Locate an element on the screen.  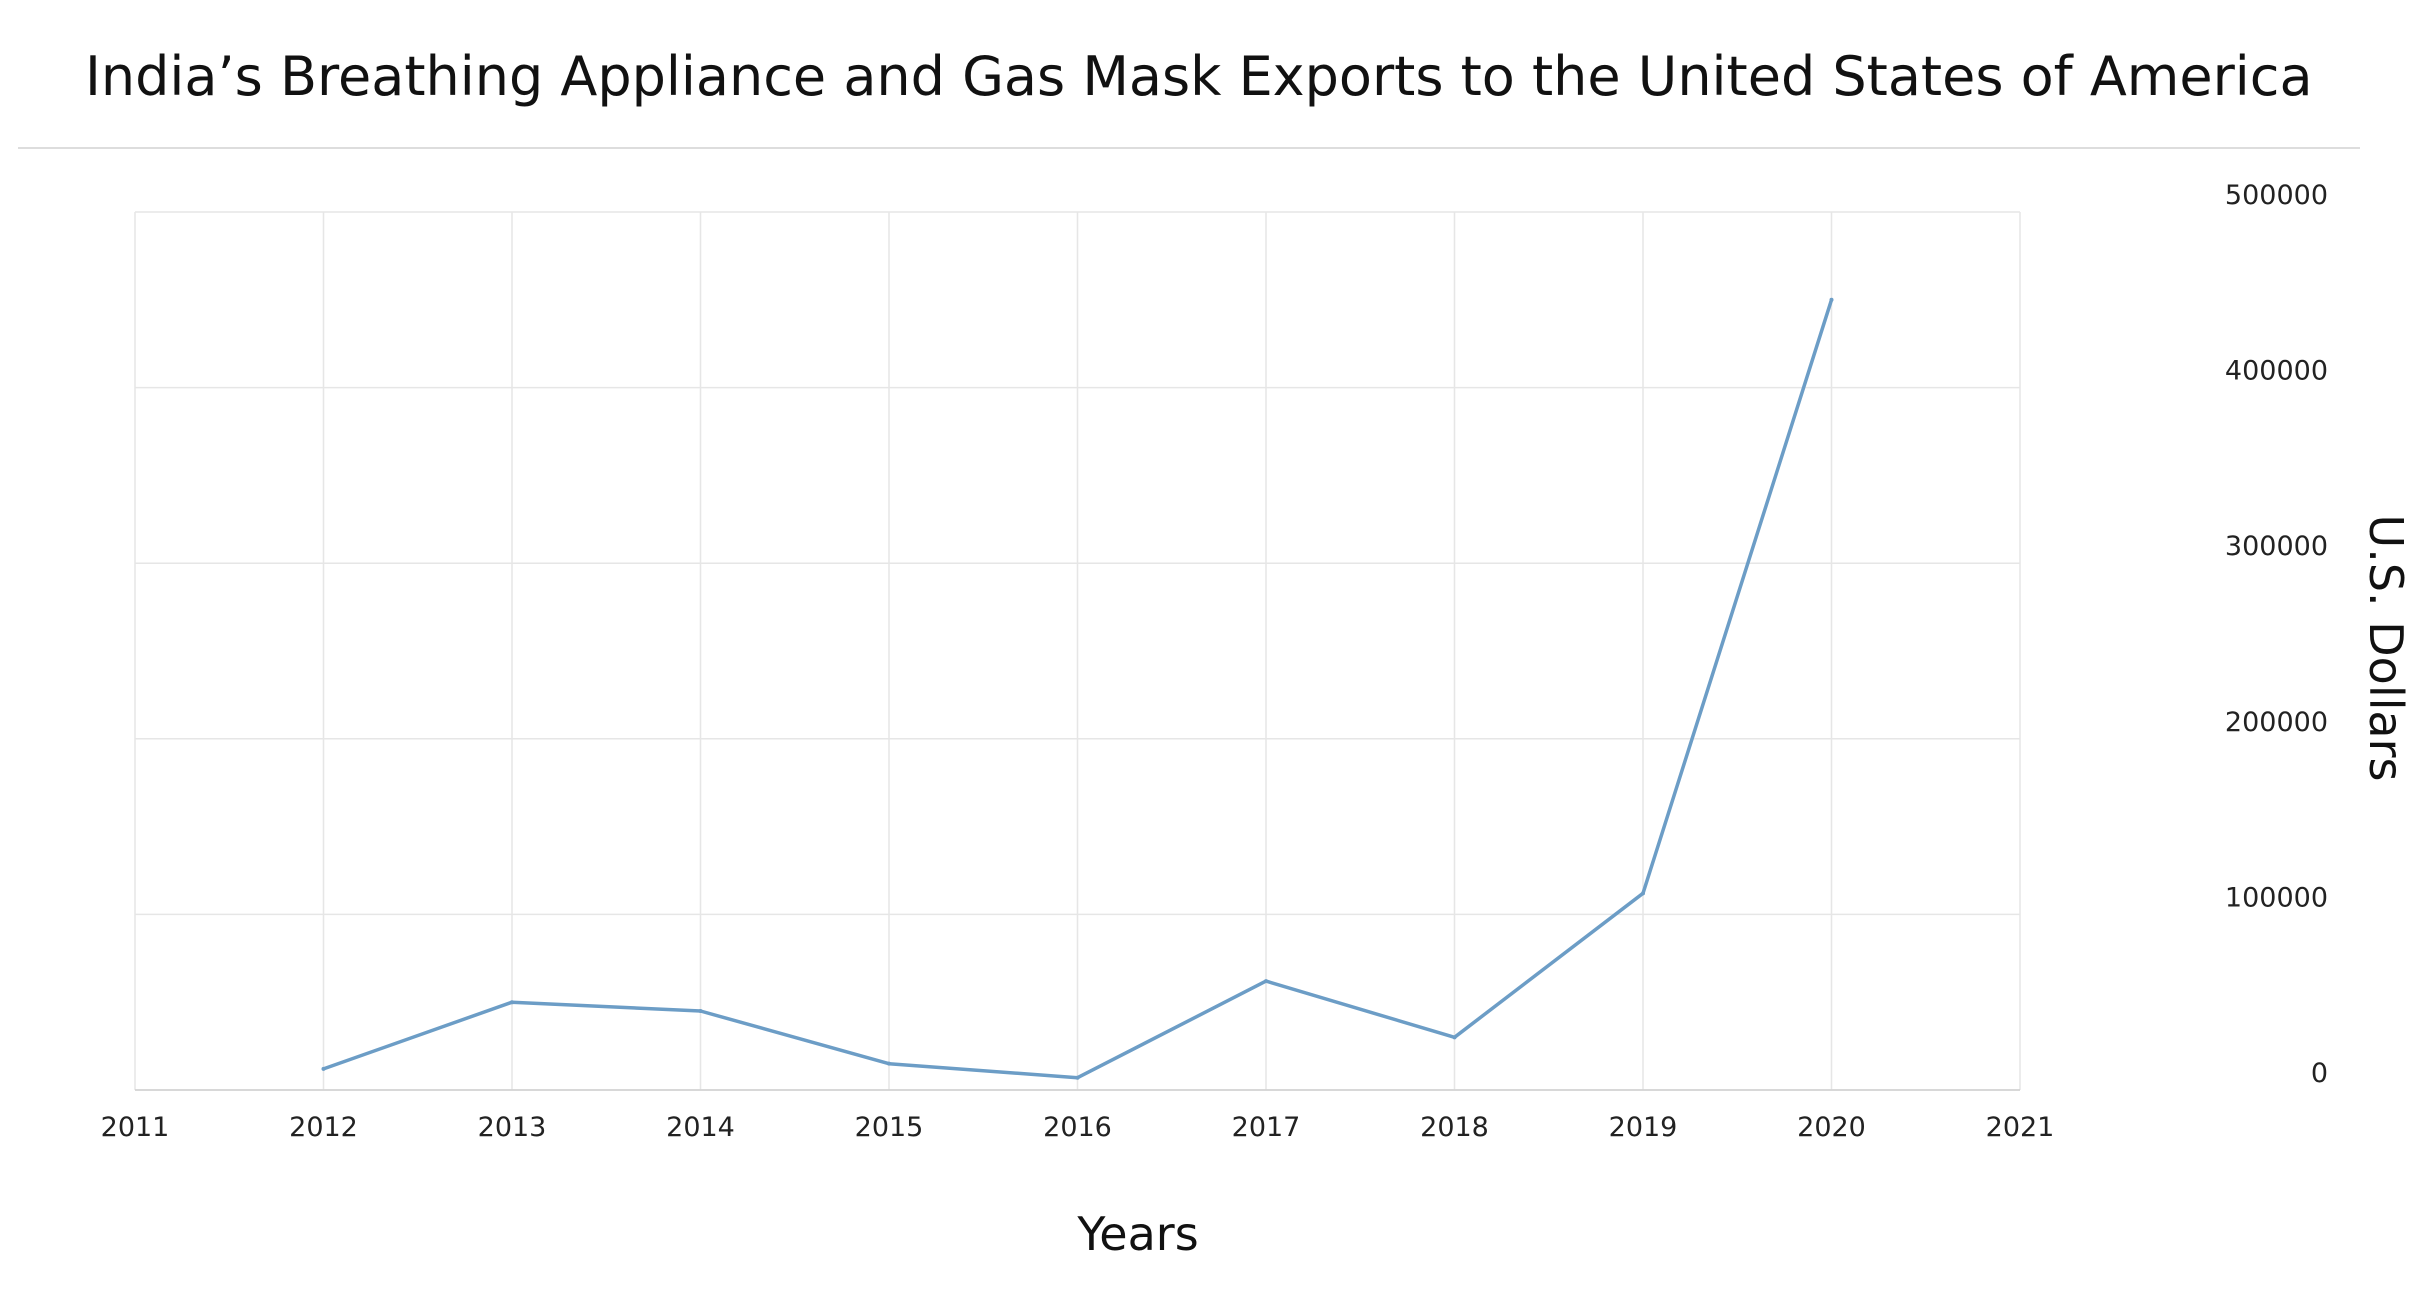
y-tick-label: 500000 is located at coordinates (2276, 195).